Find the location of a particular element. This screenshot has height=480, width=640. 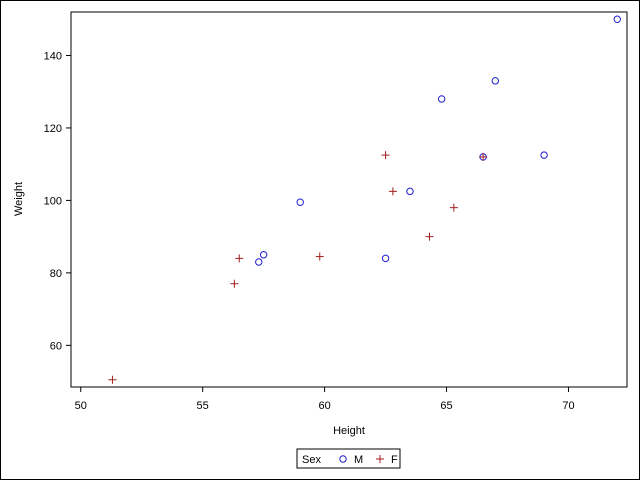

y-tick-label: 80 is located at coordinates (56, 274).